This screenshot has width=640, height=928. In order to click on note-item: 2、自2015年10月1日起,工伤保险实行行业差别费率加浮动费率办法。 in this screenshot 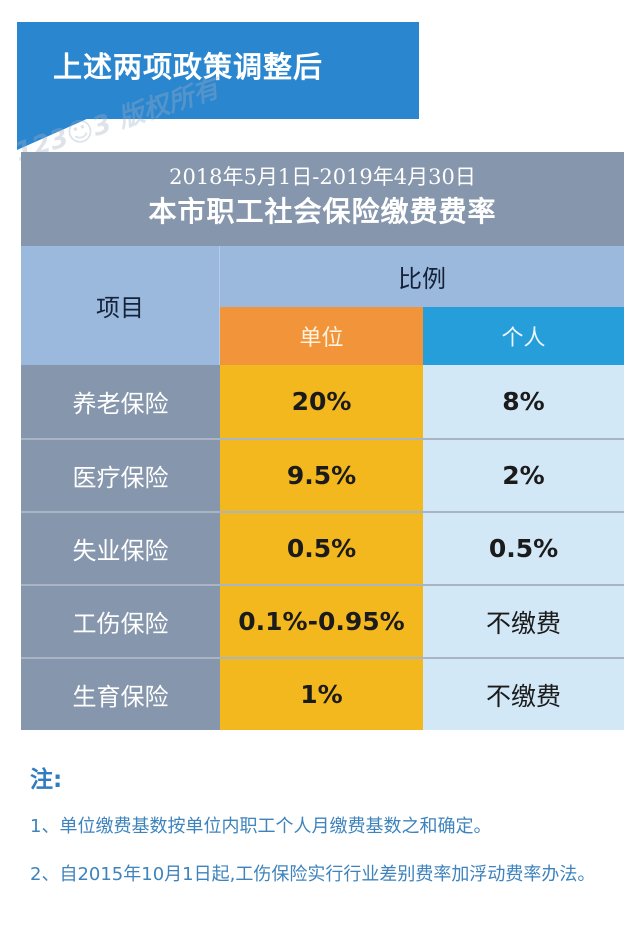, I will do `click(313, 874)`.